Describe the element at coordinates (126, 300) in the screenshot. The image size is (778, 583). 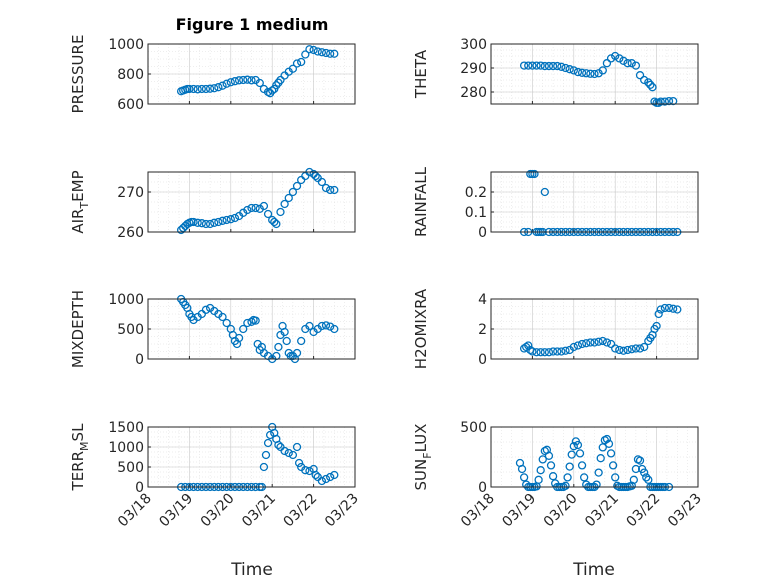
I see `y-tick-label: 1000` at that location.